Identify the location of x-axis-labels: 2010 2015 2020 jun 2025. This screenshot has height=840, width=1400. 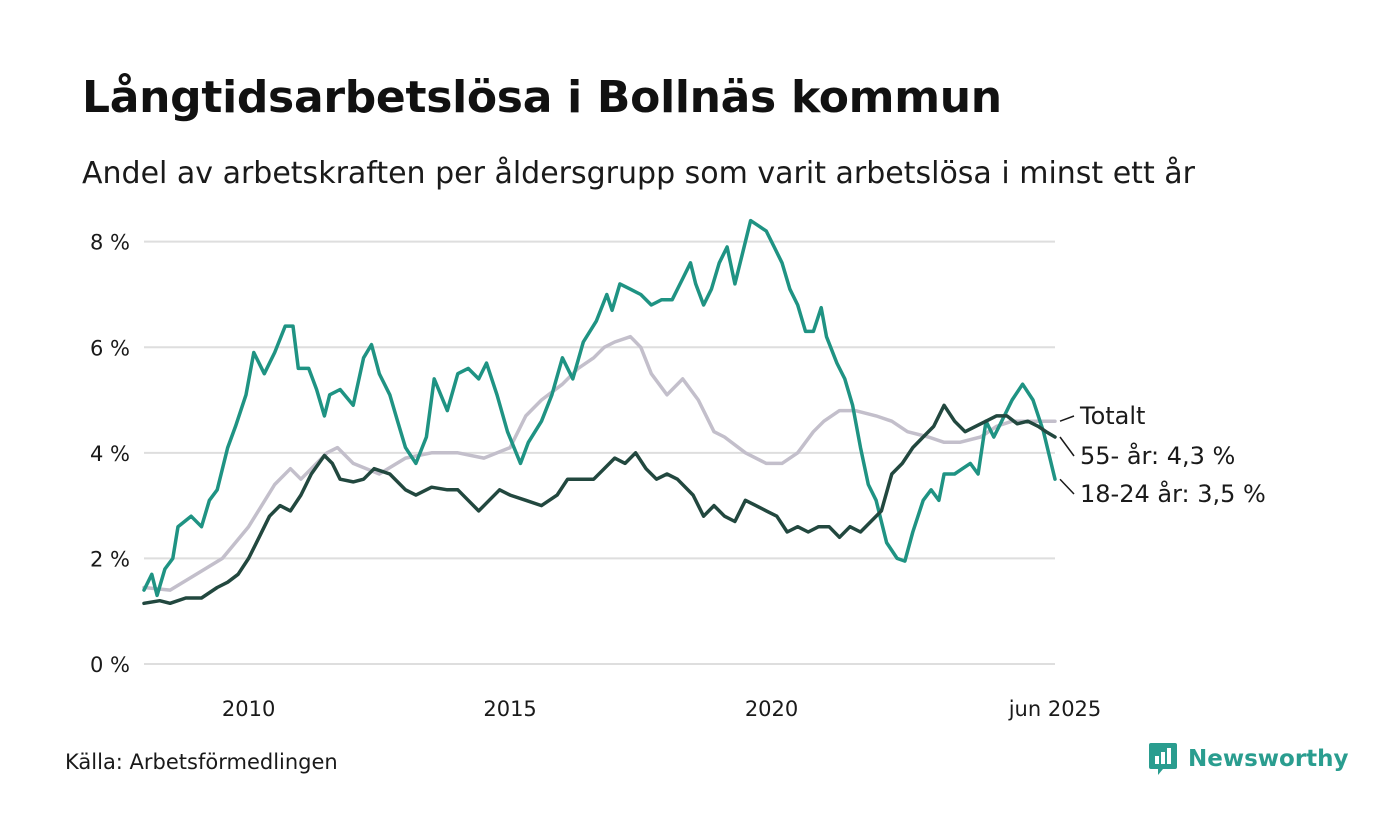
(661, 709).